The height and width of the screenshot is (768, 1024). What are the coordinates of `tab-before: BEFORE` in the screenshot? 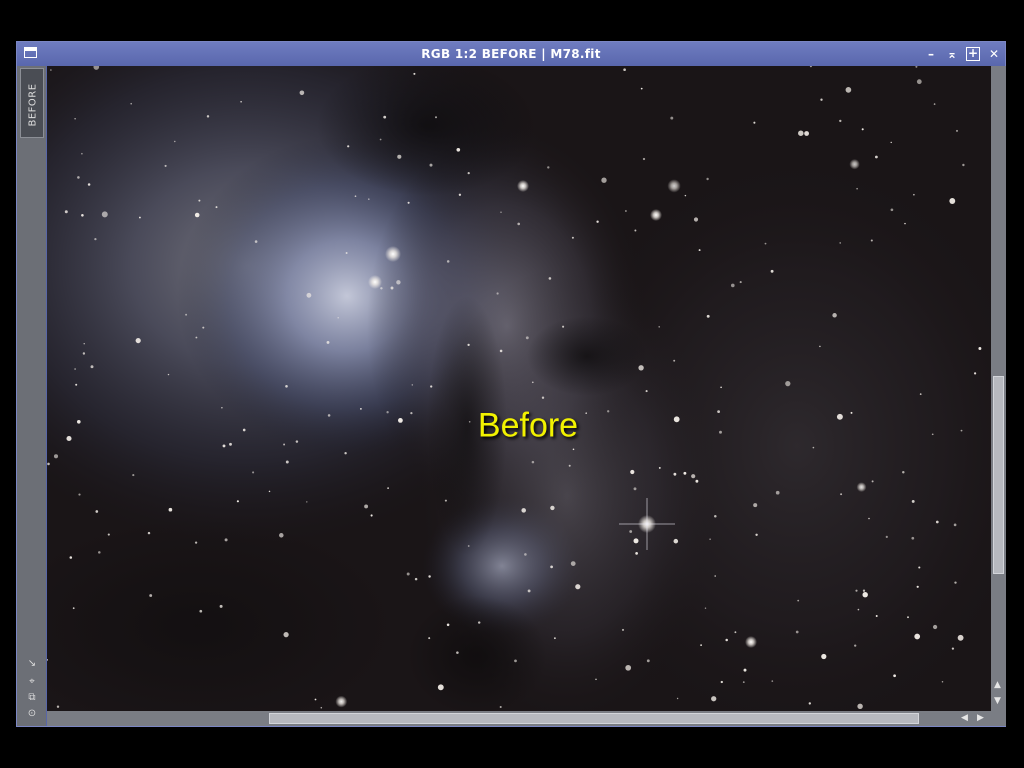 It's located at (32, 103).